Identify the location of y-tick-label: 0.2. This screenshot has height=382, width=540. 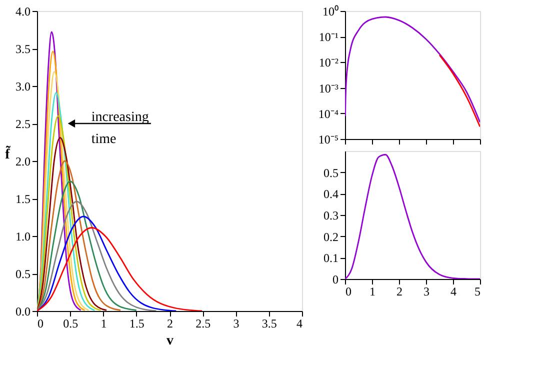
(331, 237).